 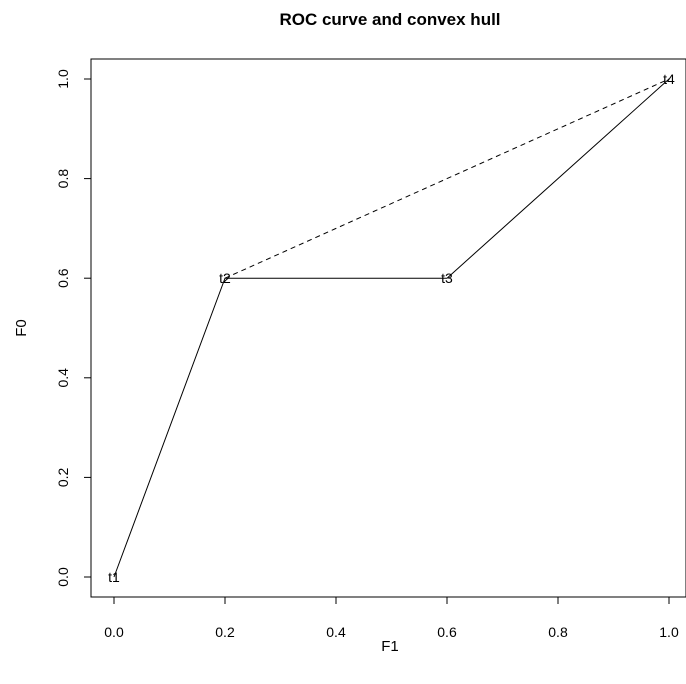 I want to click on y-tick-label: 0.8, so click(x=63, y=179).